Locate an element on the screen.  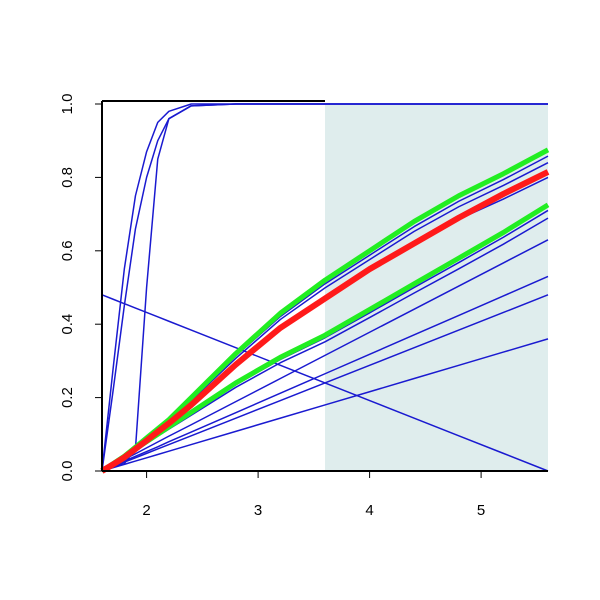
y-tick-label: 0.0 is located at coordinates (67, 471).